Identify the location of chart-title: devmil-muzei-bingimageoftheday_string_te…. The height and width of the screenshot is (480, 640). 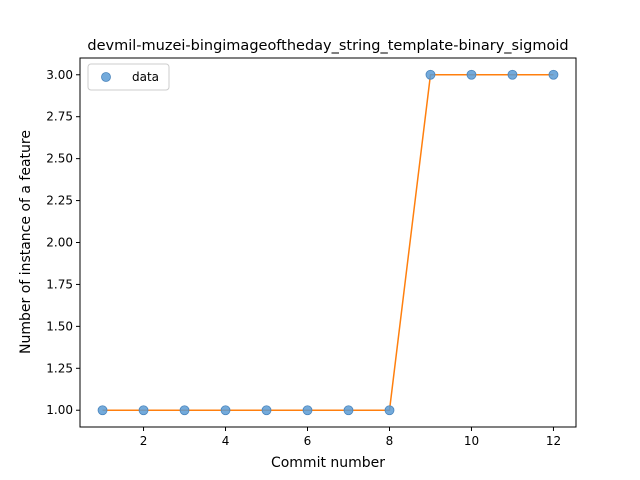
(327, 46).